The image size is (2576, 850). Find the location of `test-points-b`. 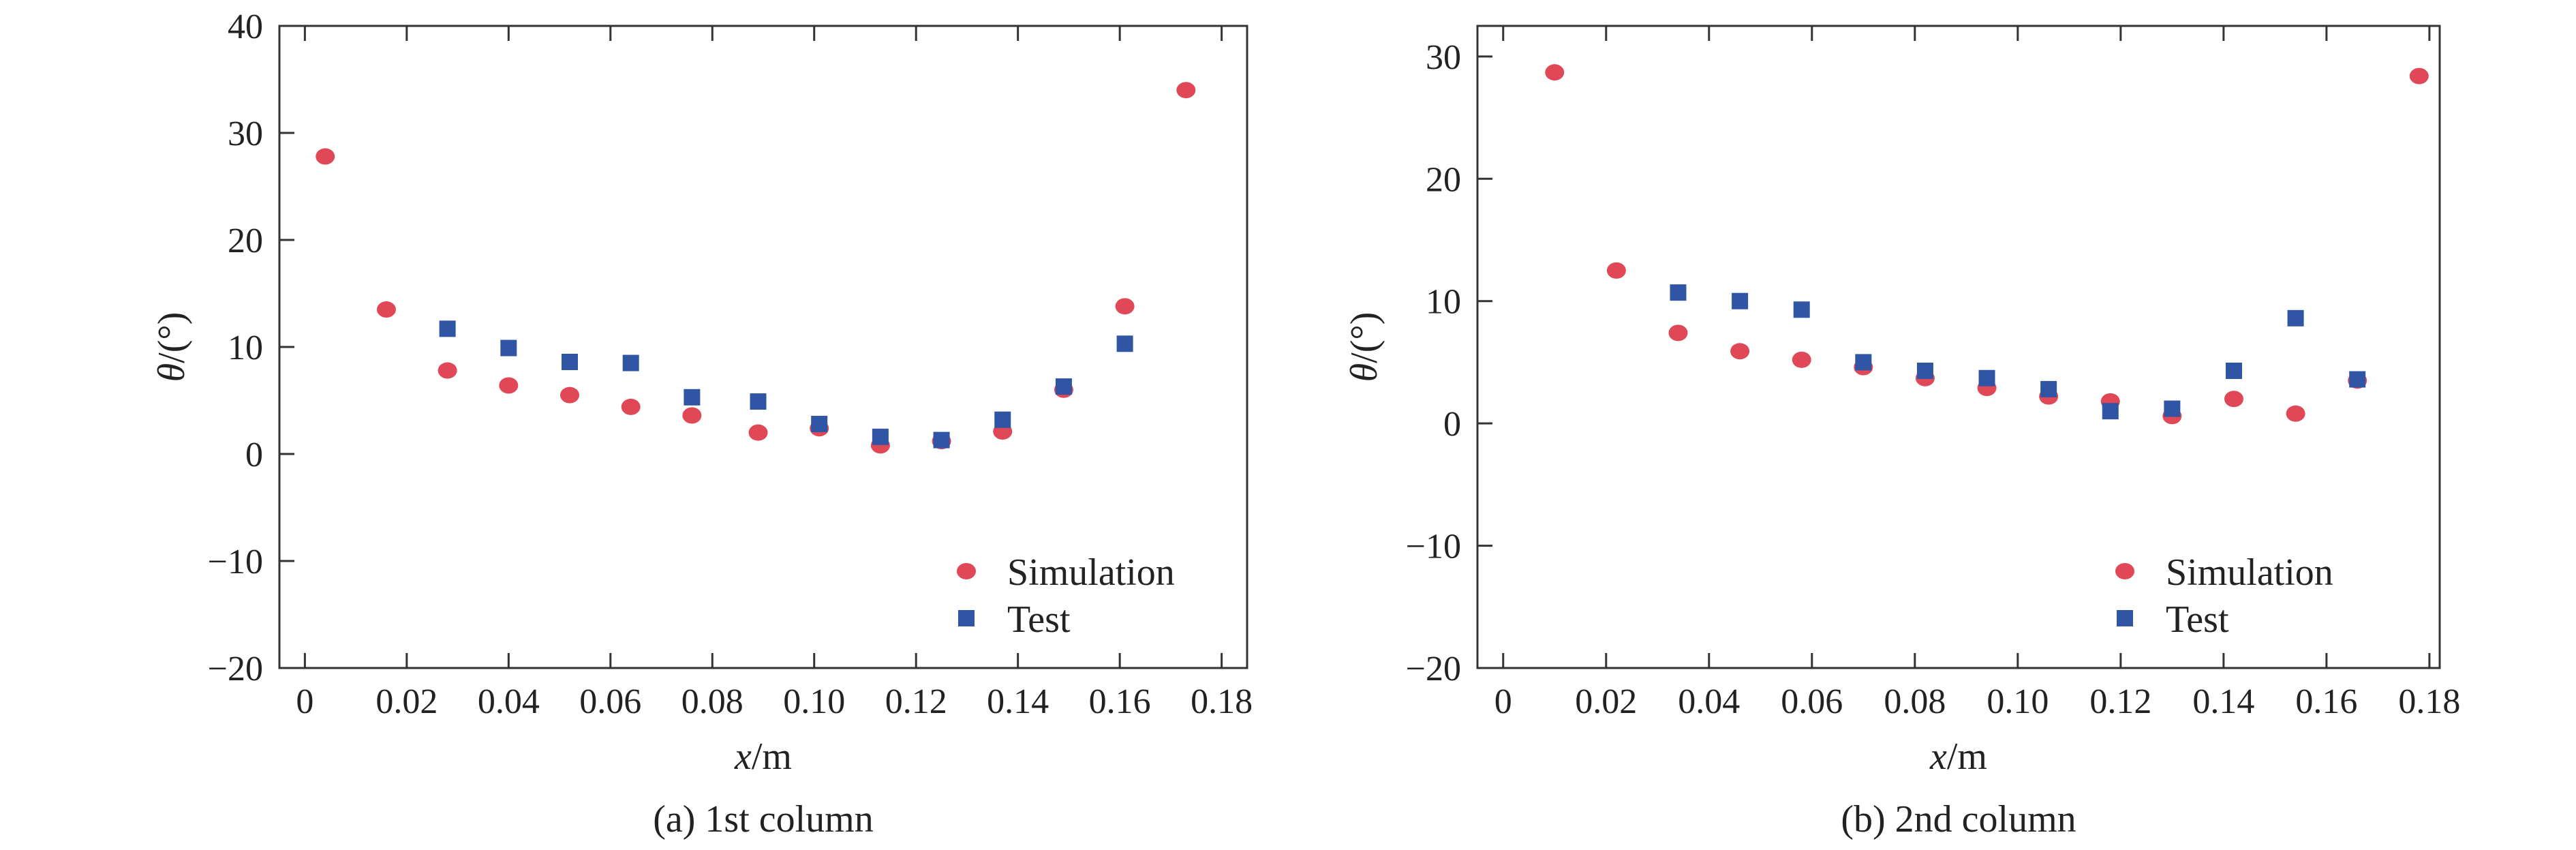

test-points-b is located at coordinates (2018, 352).